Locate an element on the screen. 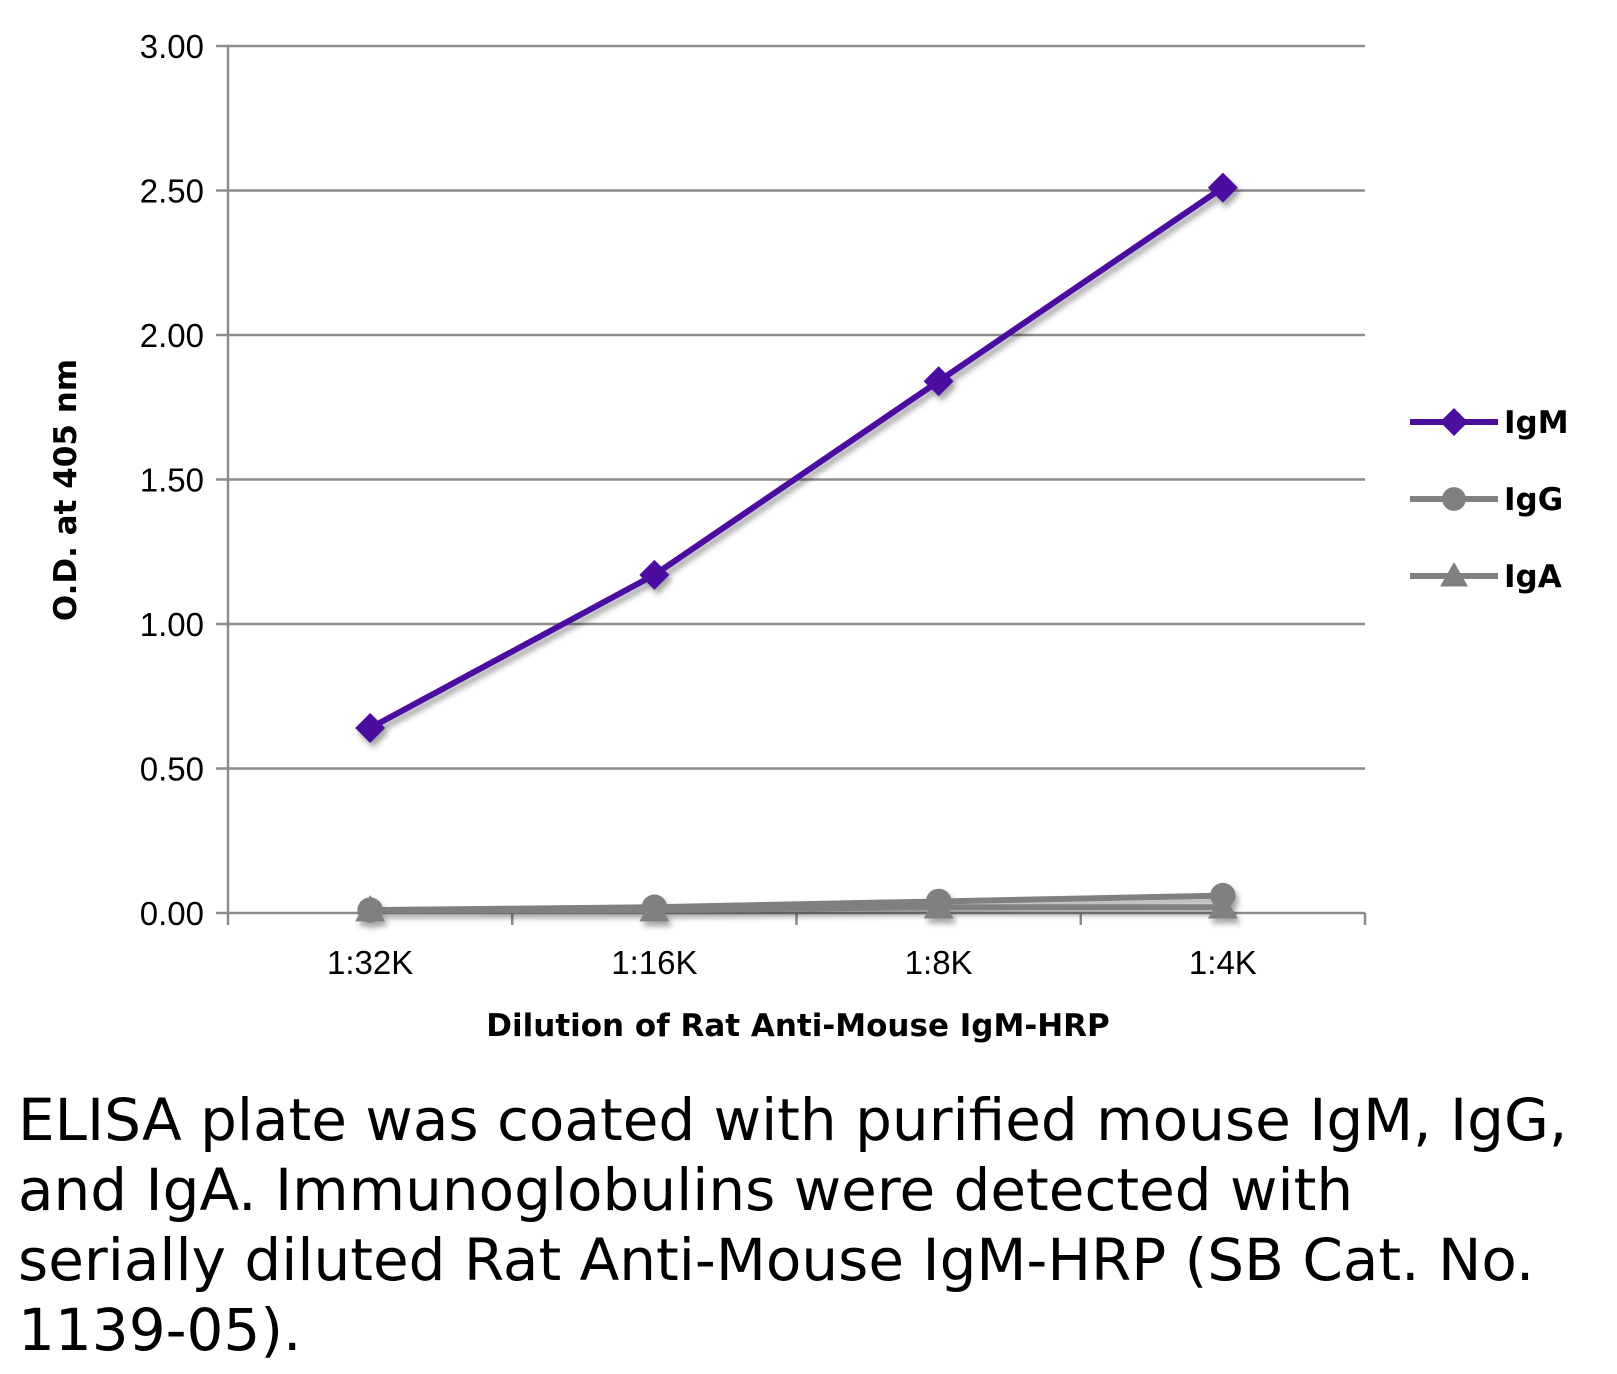 The image size is (1617, 1374). legend-item-iga: IgA is located at coordinates (1486, 577).